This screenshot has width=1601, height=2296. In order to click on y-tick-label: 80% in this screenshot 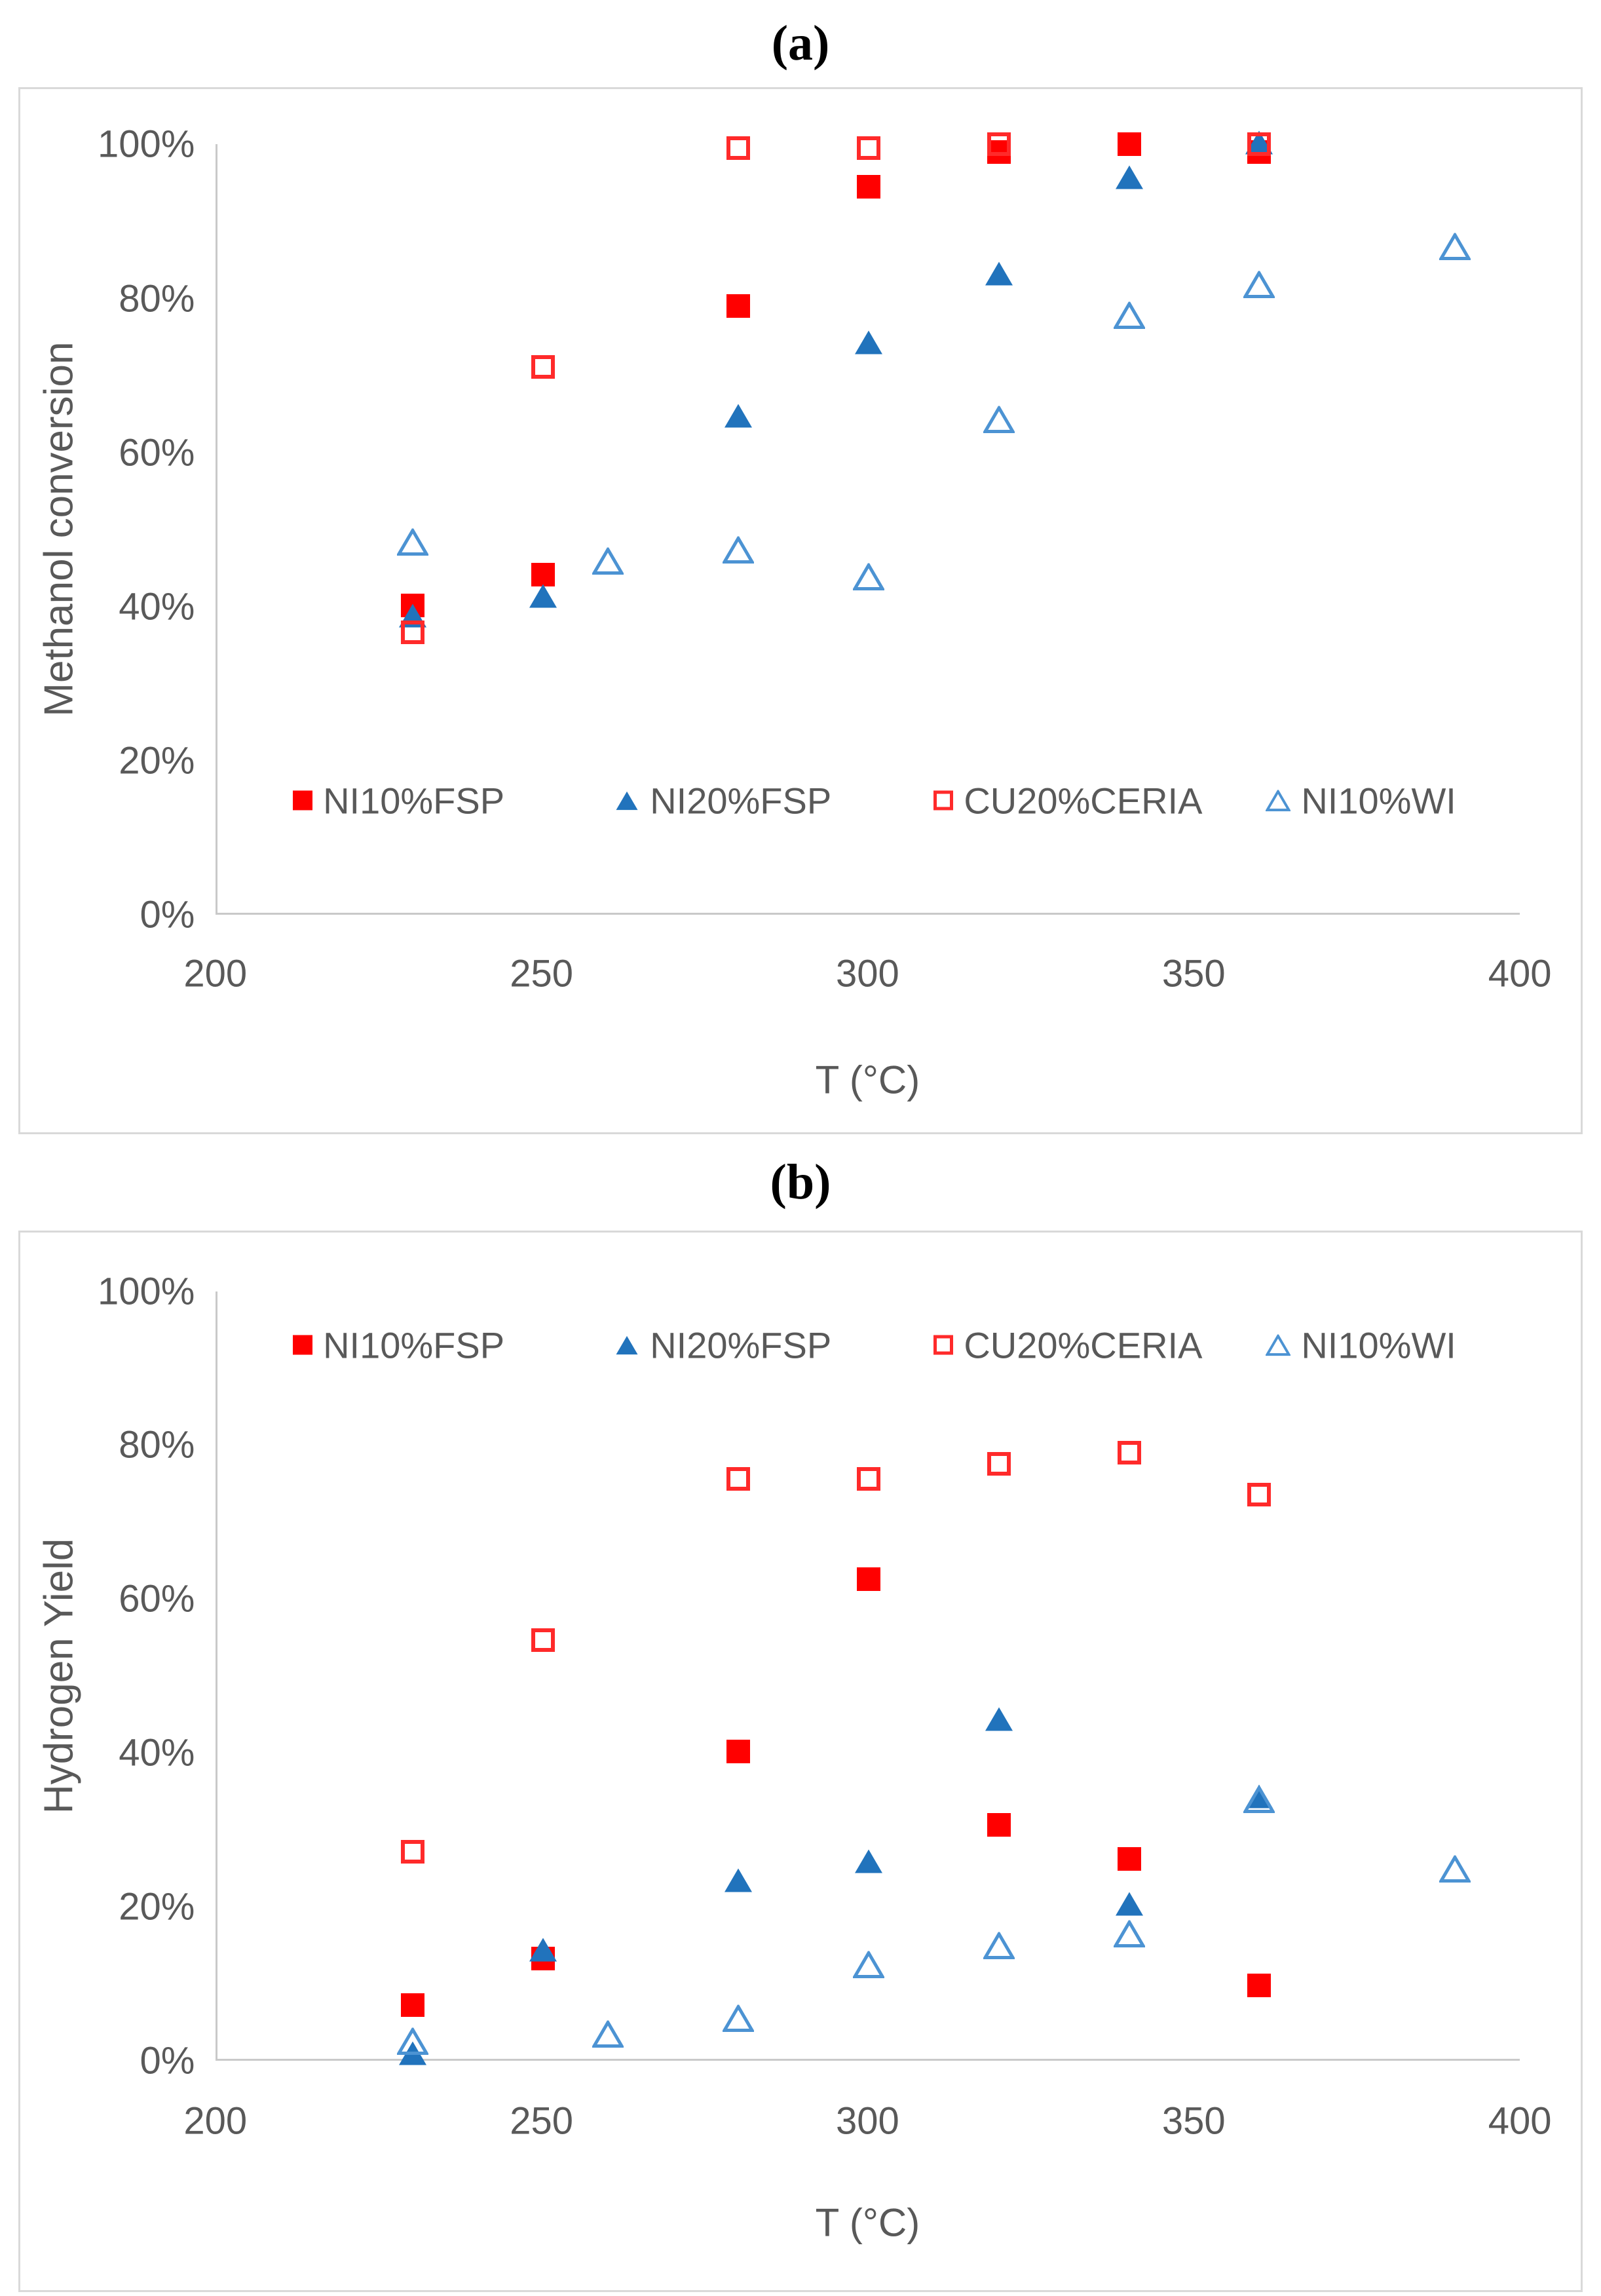, I will do `click(157, 1444)`.